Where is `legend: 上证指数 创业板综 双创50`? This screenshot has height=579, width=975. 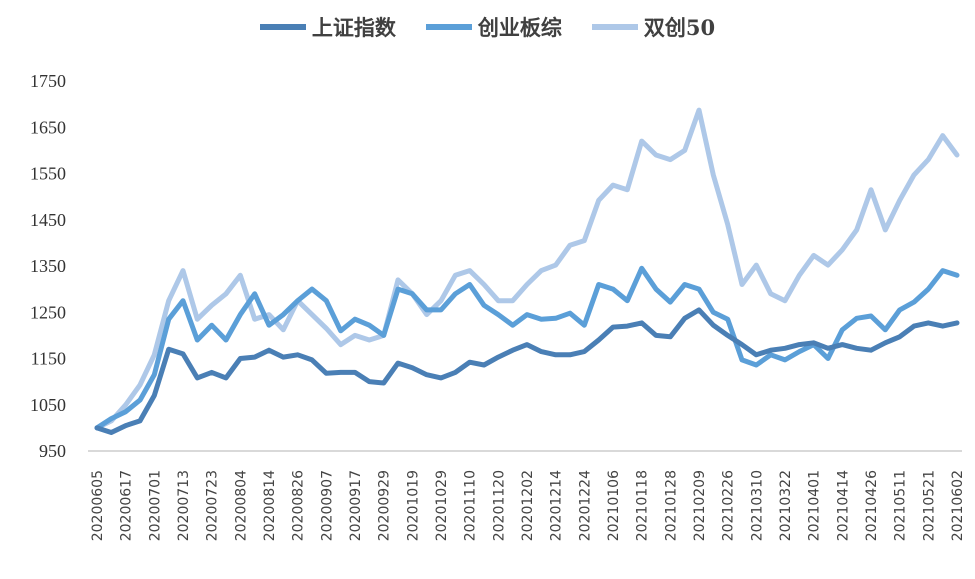
legend: 上证指数 创业板综 双创50 is located at coordinates (487, 27).